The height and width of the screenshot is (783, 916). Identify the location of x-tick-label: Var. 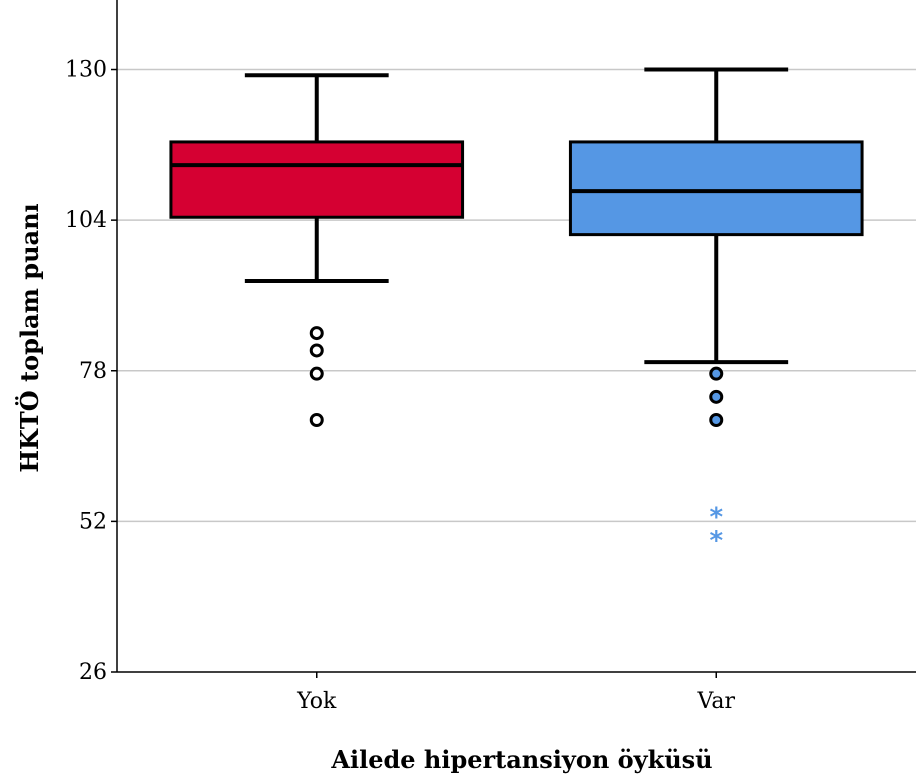
(715, 701).